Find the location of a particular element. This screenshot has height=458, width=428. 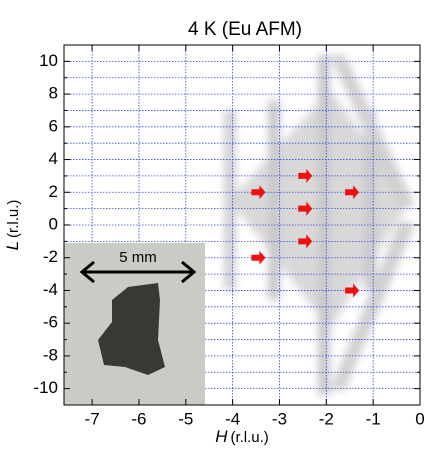

x-tick-label: -3 is located at coordinates (279, 418).